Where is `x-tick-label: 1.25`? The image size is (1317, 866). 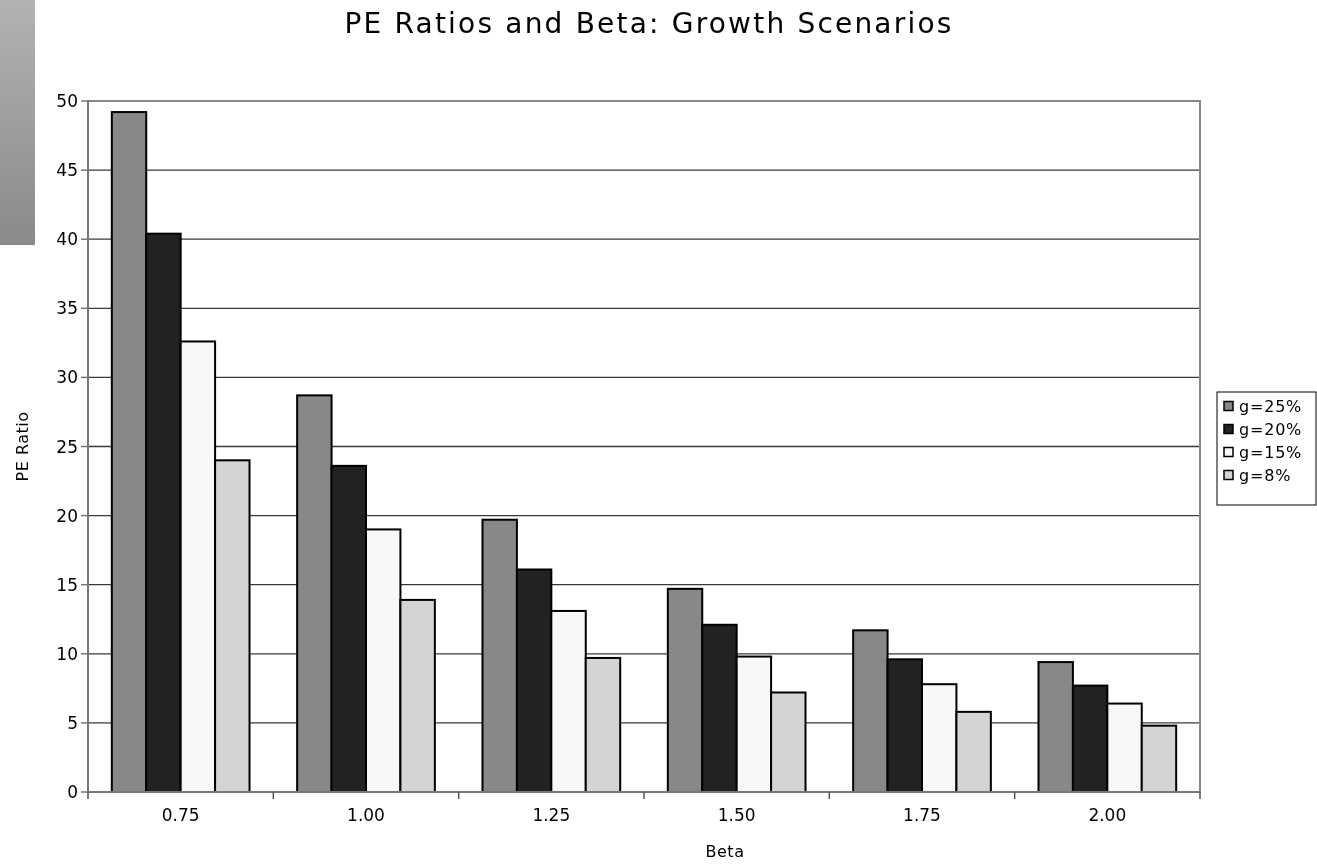 x-tick-label: 1.25 is located at coordinates (551, 815).